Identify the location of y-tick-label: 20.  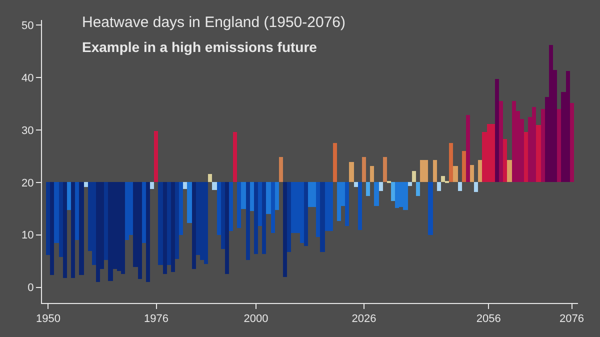
(28, 183).